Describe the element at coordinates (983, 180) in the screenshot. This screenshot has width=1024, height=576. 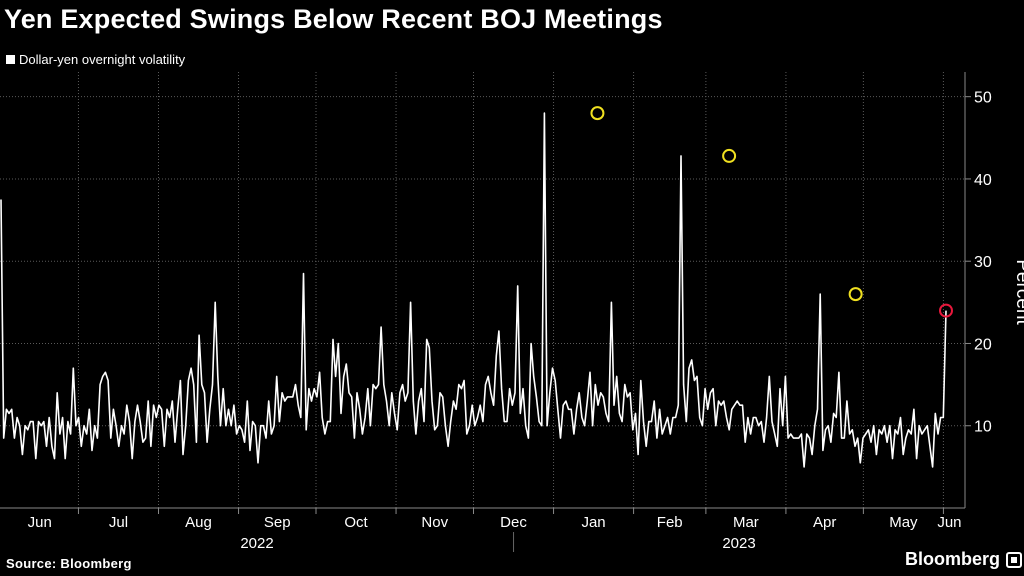
I see `y-tick-label: 40` at that location.